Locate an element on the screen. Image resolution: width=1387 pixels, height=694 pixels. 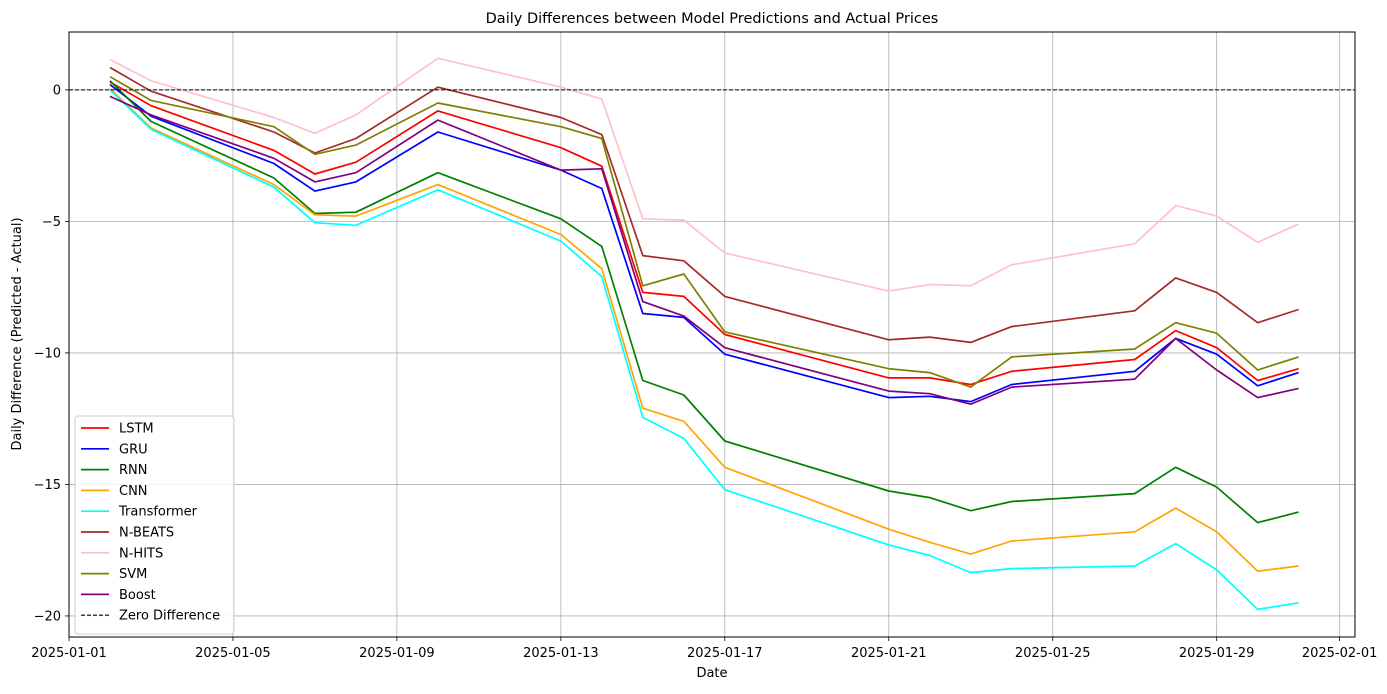
legend-box is located at coordinates (154, 525).